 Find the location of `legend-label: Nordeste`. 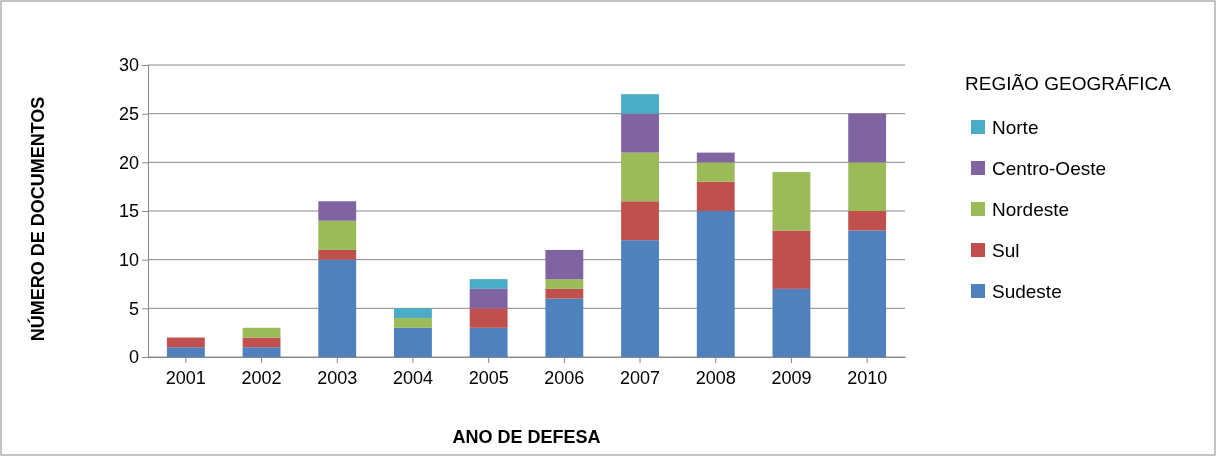

legend-label: Nordeste is located at coordinates (1031, 209).